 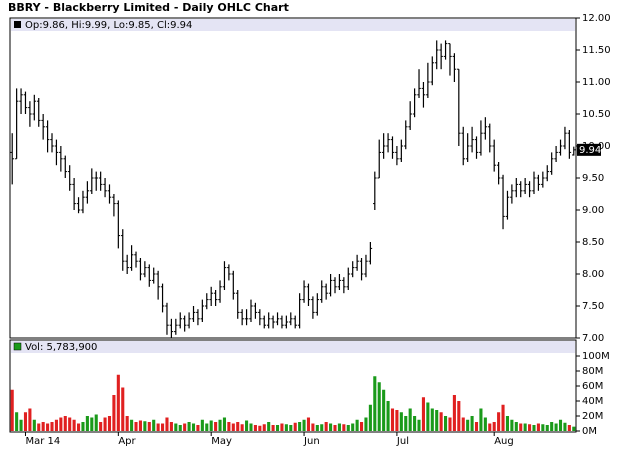 I want to click on price-legend-strip, so click(x=293, y=25).